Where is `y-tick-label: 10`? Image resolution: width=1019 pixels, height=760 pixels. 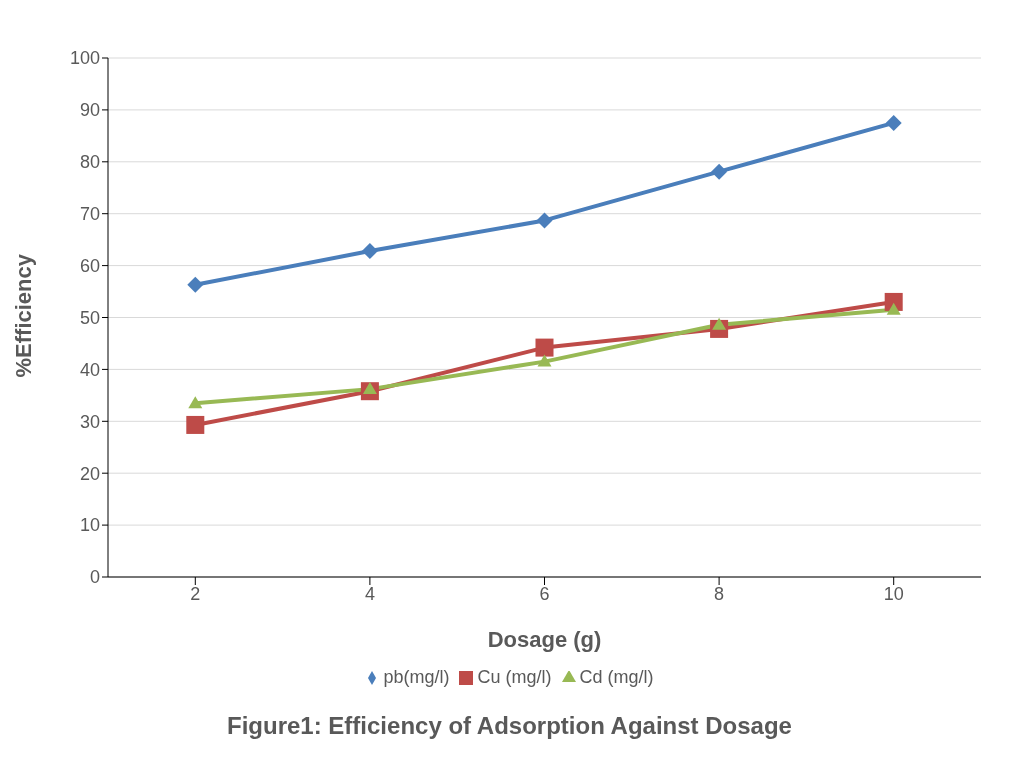
y-tick-label: 10 is located at coordinates (89, 525).